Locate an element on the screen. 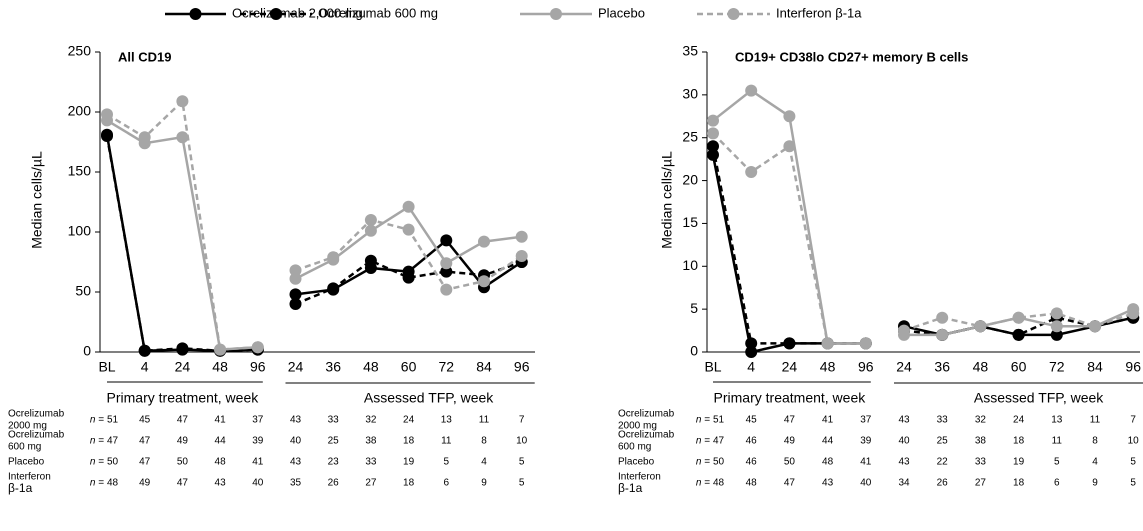 The image size is (1143, 531). table-cell: 41 is located at coordinates (828, 420).